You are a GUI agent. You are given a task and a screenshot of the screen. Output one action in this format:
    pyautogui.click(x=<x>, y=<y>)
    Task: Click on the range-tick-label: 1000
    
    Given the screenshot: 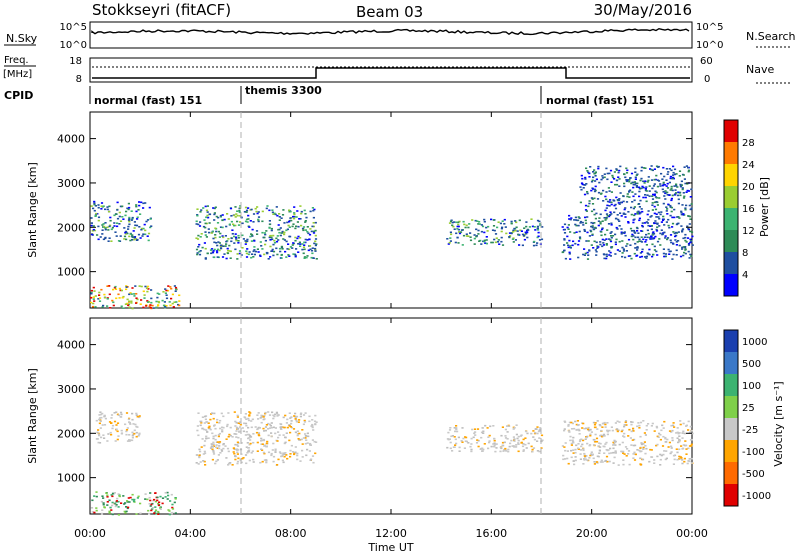 What is the action you would take?
    pyautogui.click(x=71, y=478)
    